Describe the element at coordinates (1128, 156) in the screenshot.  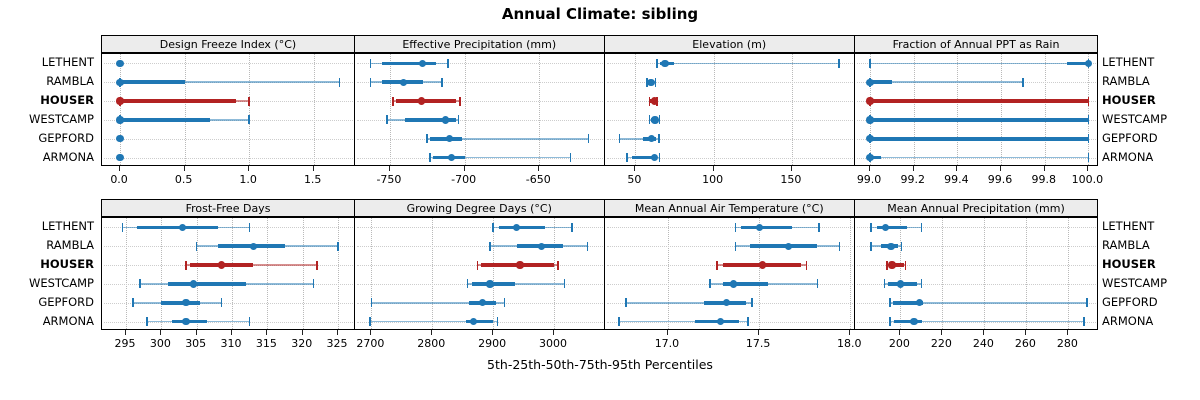
I see `site-label-right: ARMONA` at that location.